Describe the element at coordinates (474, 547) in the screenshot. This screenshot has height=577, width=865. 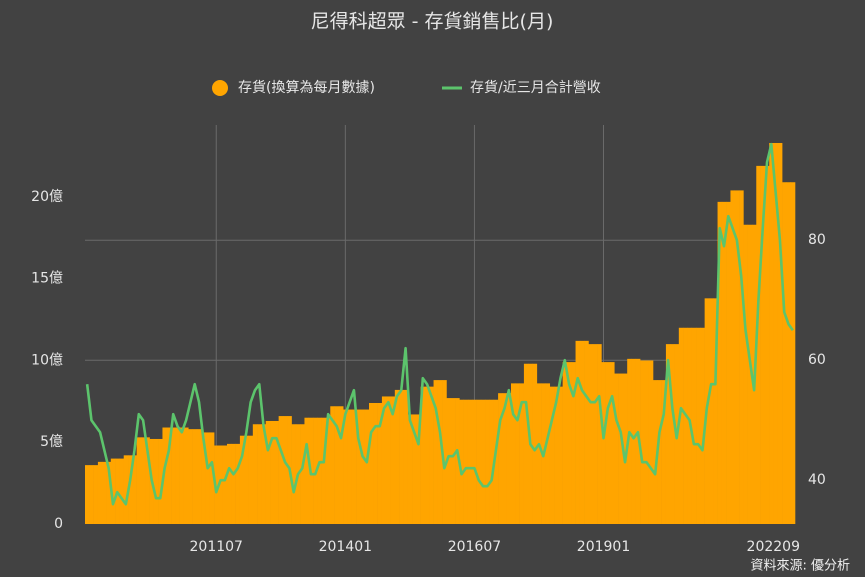
I see `x-tick-label: 201607` at that location.